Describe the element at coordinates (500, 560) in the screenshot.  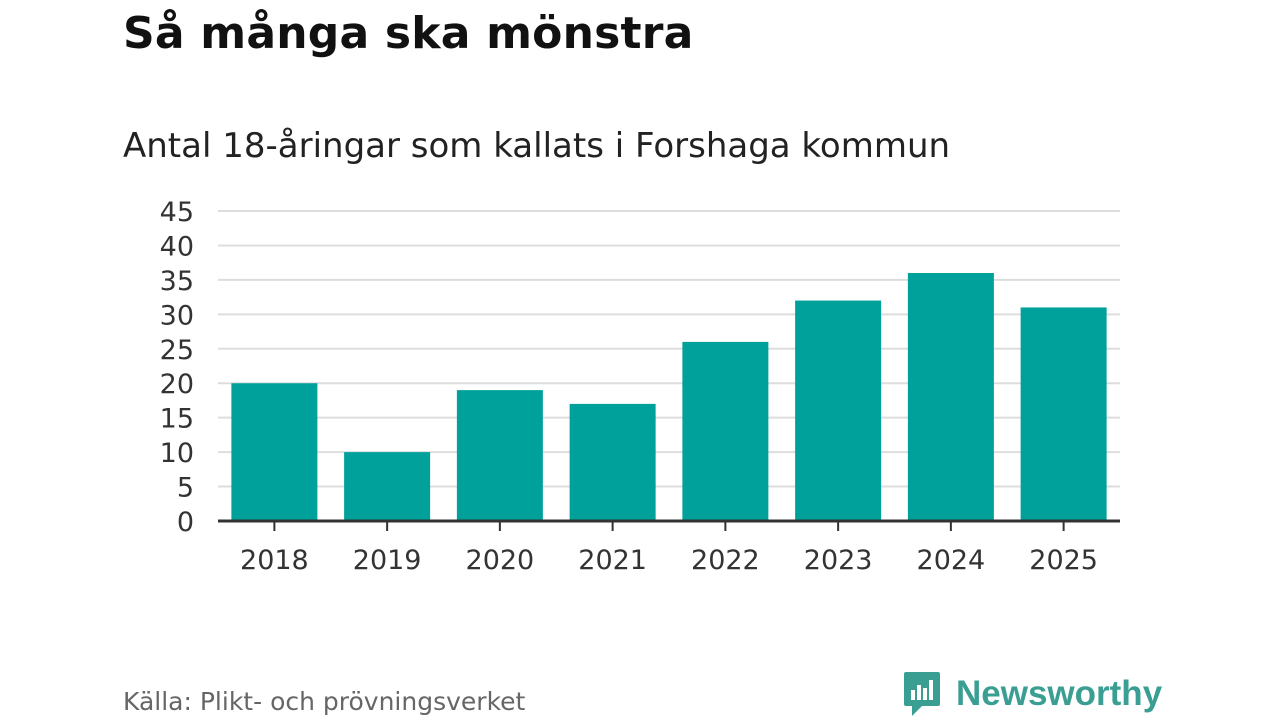
I see `x-tick-label: 2020` at that location.